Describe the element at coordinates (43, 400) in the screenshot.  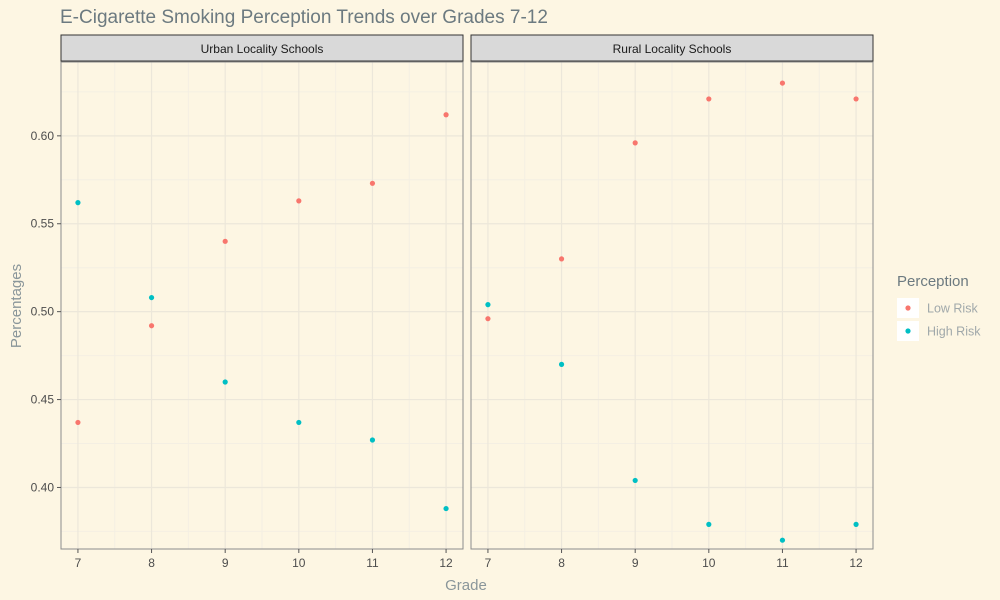
I see `y-tick-label: 0.45` at that location.